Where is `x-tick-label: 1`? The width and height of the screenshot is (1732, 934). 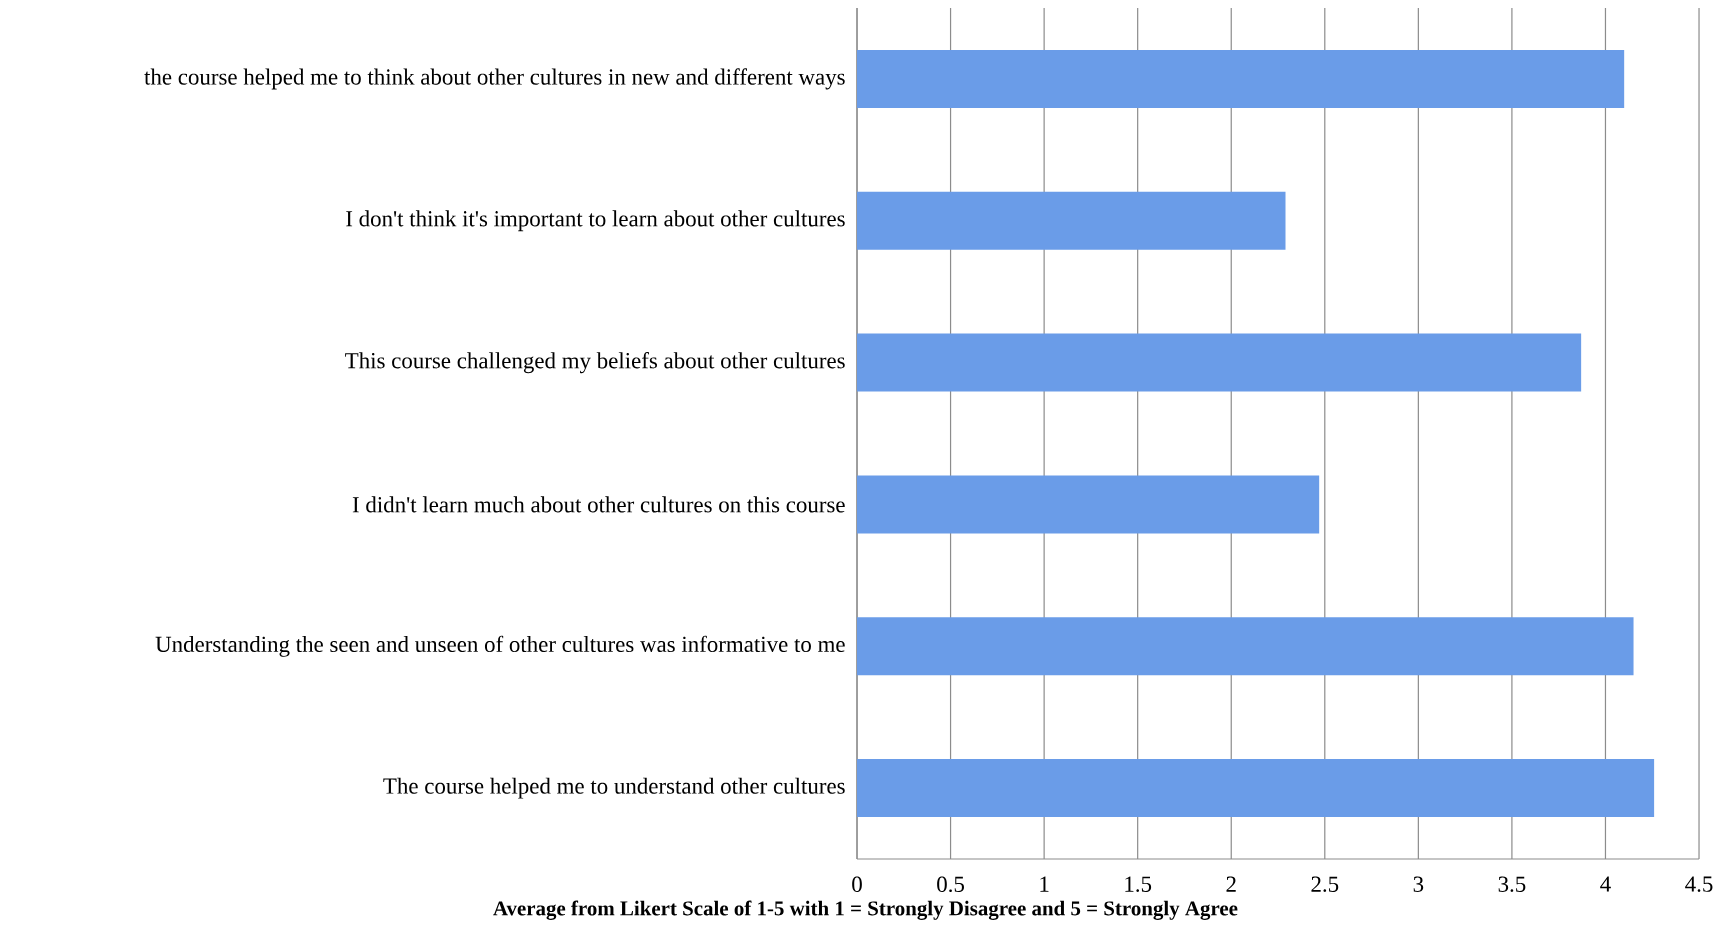 x-tick-label: 1 is located at coordinates (1044, 884).